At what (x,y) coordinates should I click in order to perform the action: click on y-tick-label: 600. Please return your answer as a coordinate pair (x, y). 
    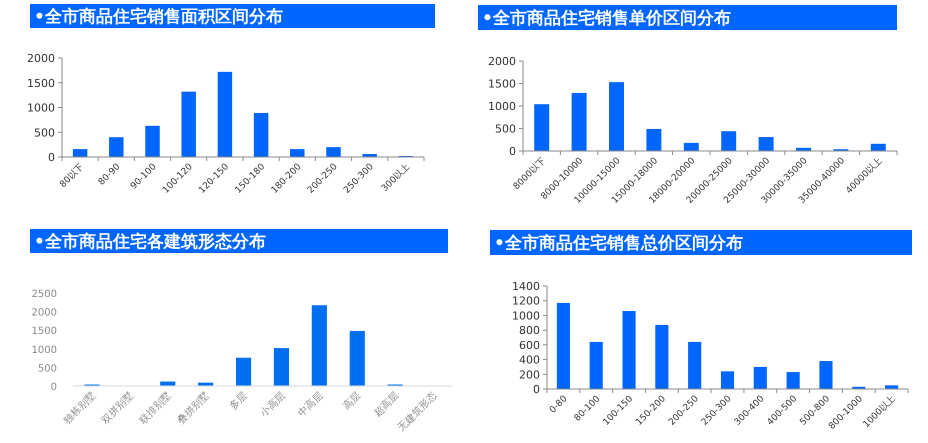
    Looking at the image, I should click on (529, 345).